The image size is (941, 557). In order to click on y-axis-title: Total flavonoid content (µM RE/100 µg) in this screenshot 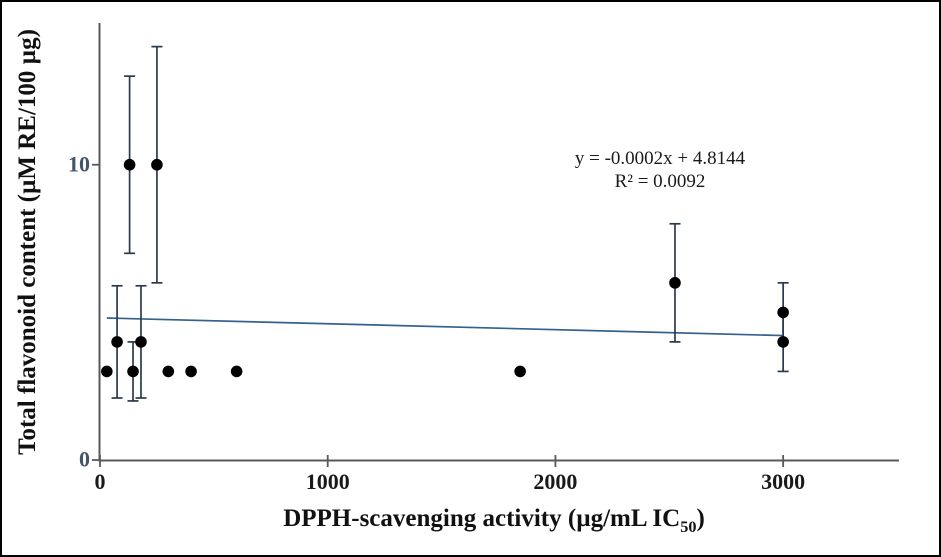, I will do `click(28, 242)`.